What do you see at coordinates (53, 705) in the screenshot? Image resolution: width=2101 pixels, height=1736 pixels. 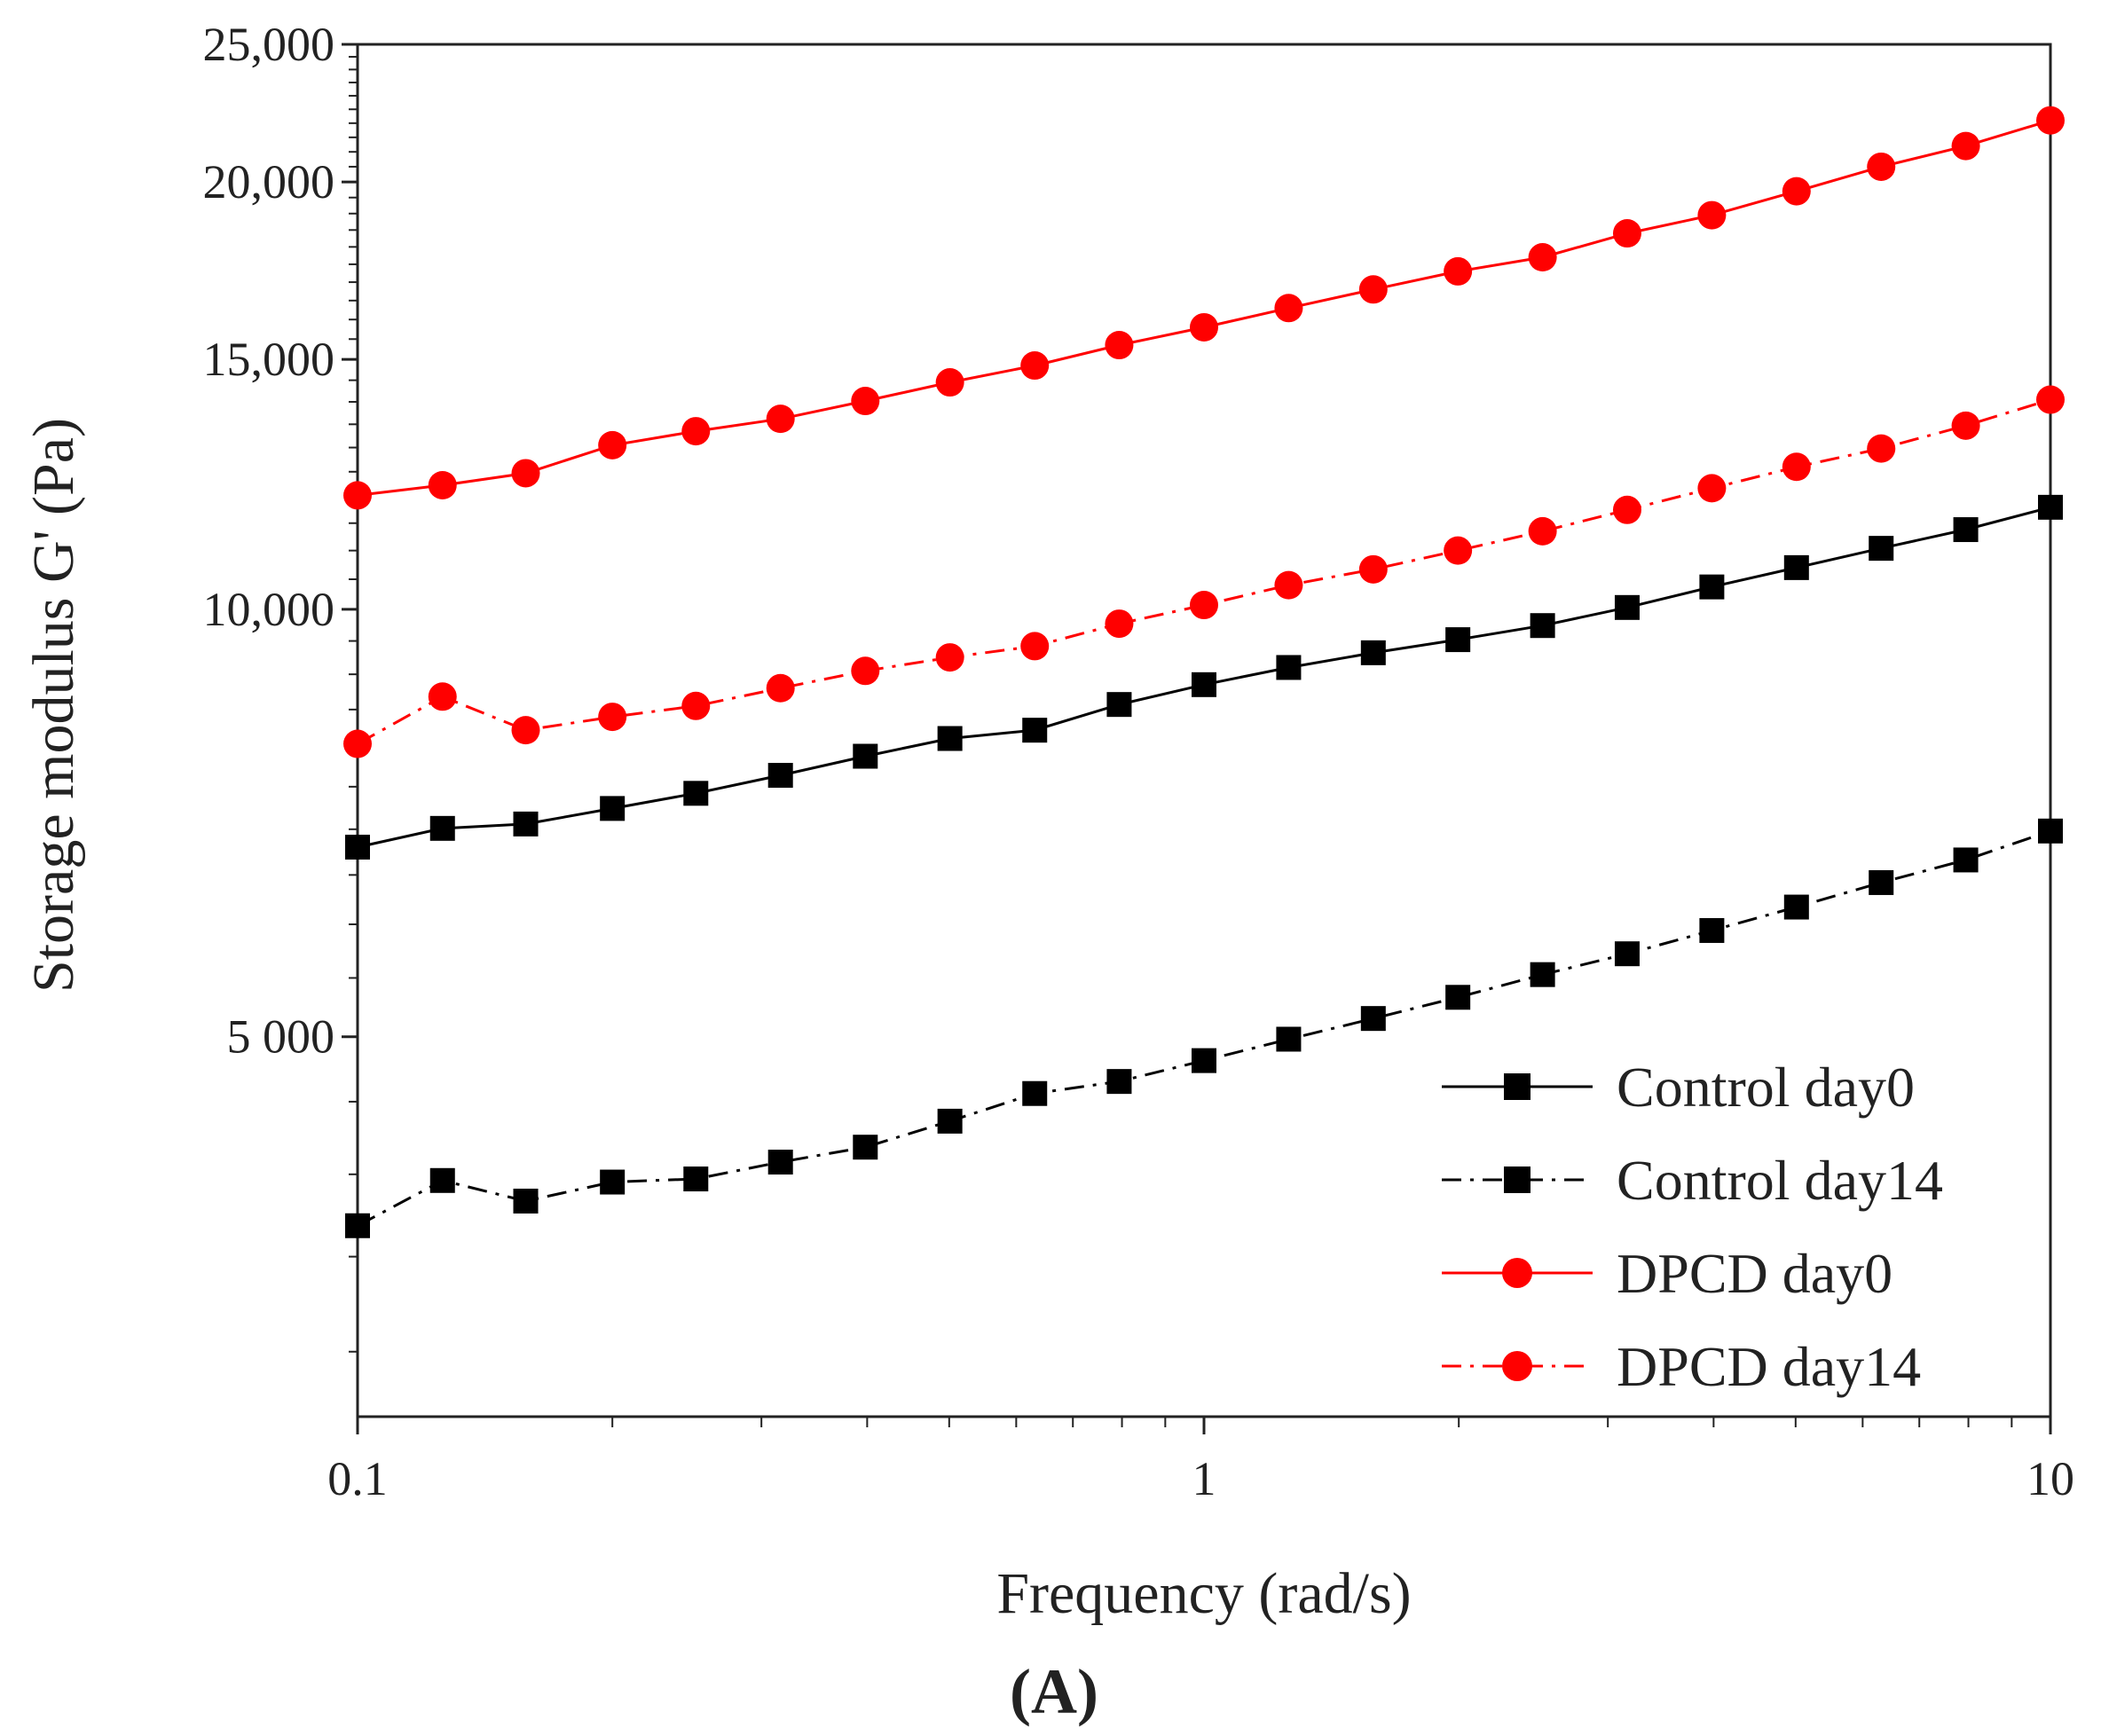 I see `y-axis-title: Storage modulus G' (Pa)` at bounding box center [53, 705].